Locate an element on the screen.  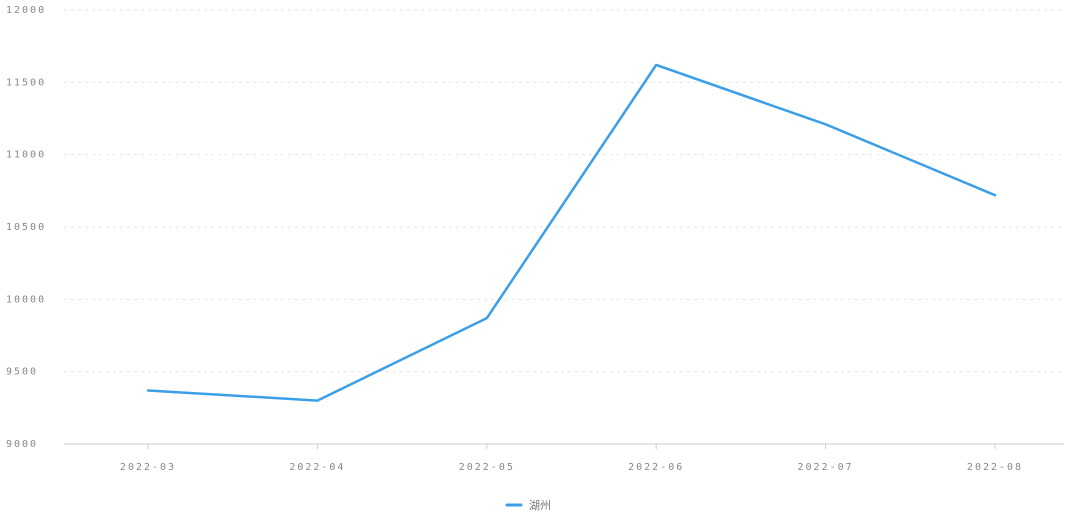
y-tick-label: 11000 is located at coordinates (26, 155).